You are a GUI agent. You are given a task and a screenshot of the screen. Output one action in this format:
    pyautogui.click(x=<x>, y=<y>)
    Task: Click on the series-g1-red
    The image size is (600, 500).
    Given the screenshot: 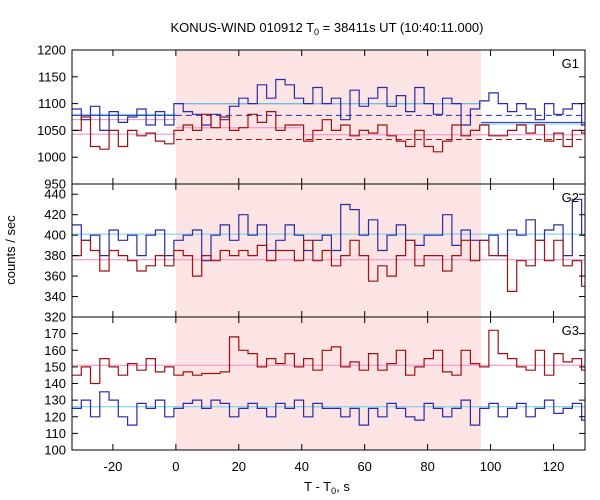 What is the action you would take?
    pyautogui.click(x=328, y=132)
    